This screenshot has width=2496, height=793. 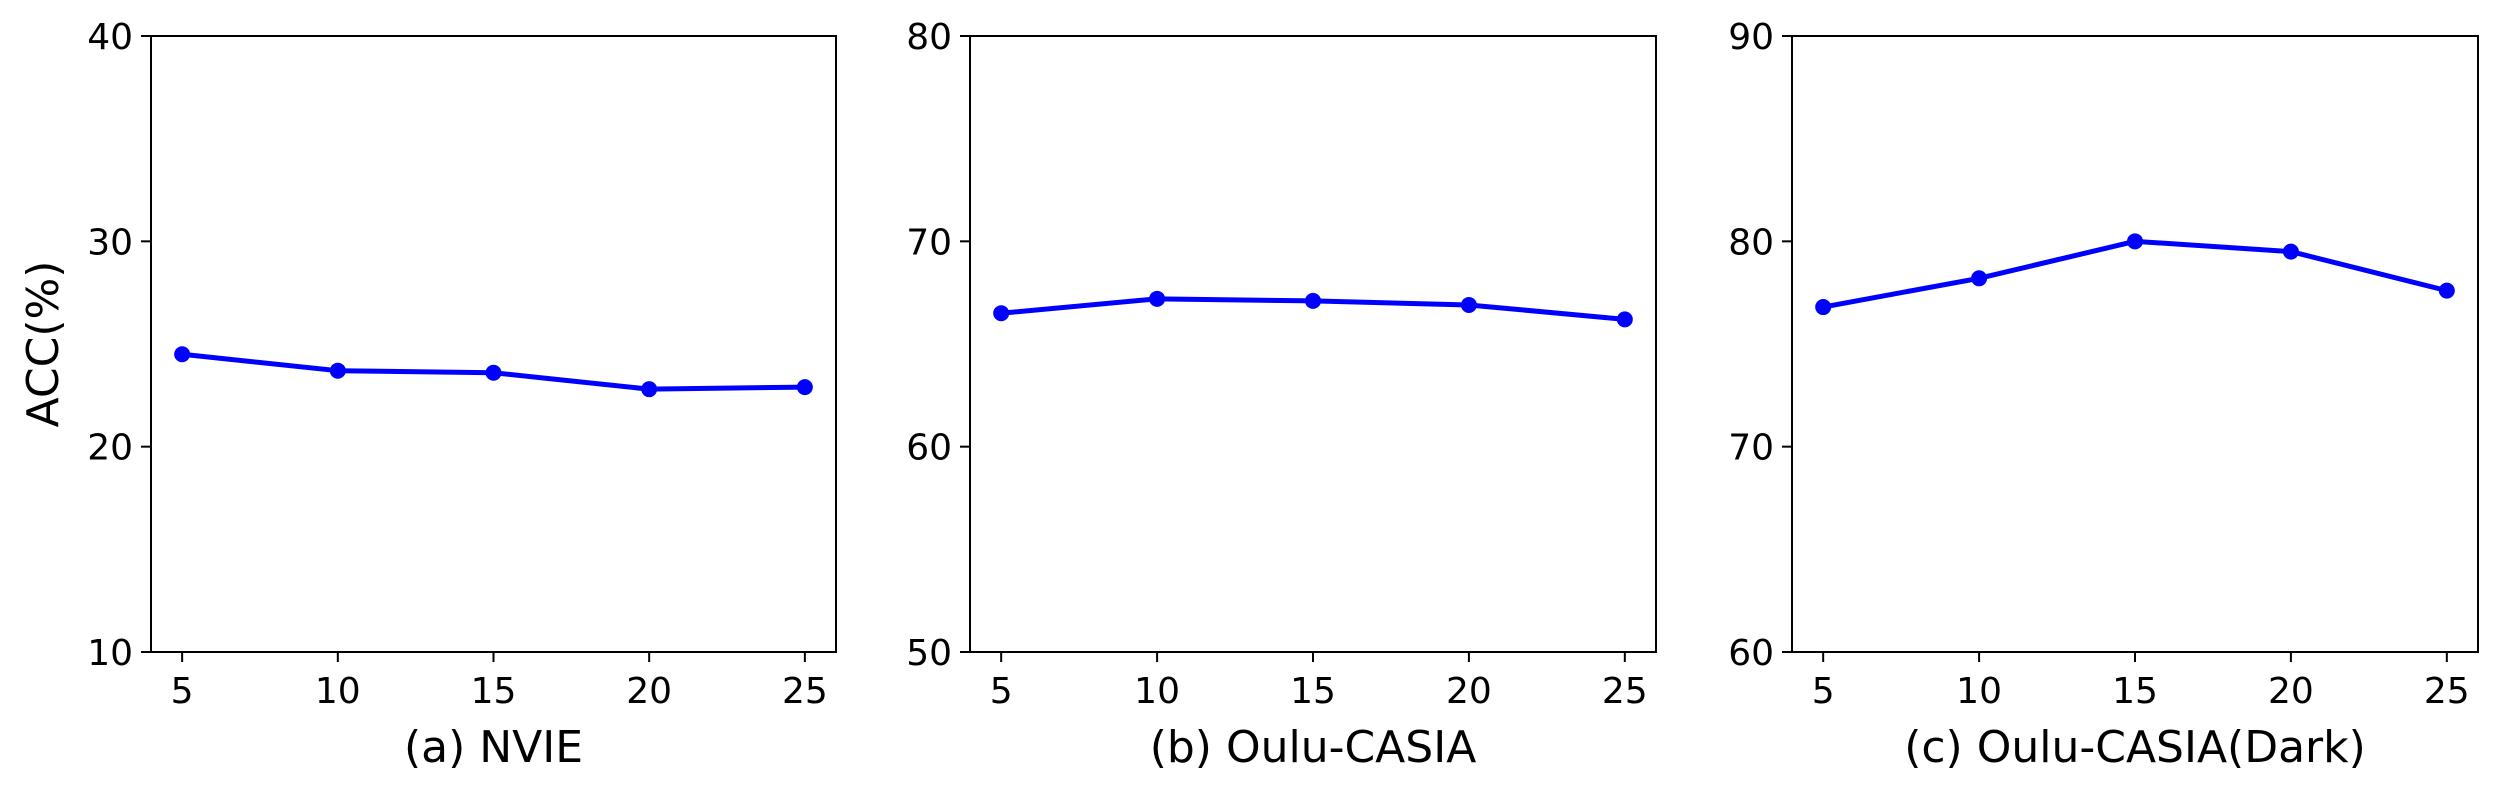 I want to click on y-tick-label: 20, so click(x=110, y=448).